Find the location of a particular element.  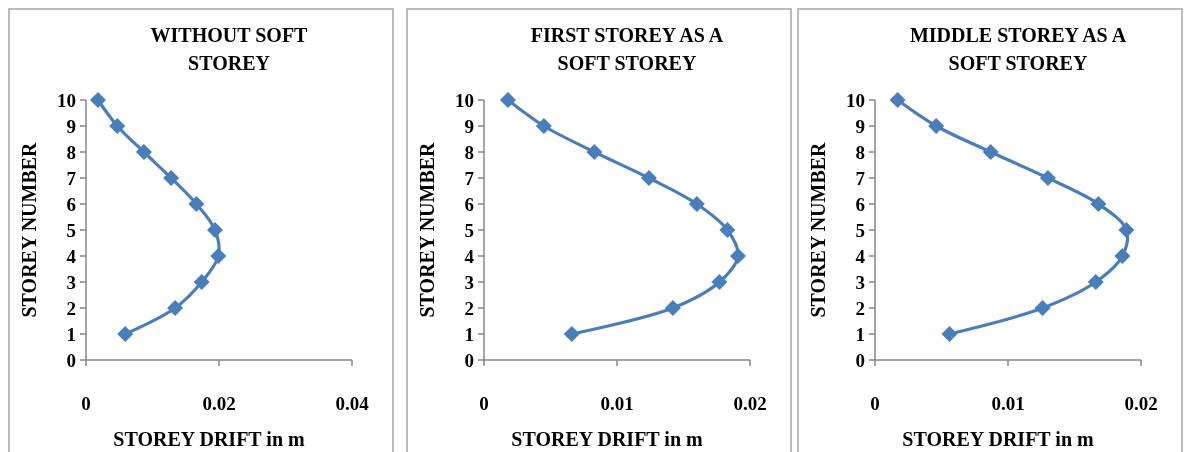

chart-title: FIRST STOREY AS A SOFT STOREY is located at coordinates (627, 49).